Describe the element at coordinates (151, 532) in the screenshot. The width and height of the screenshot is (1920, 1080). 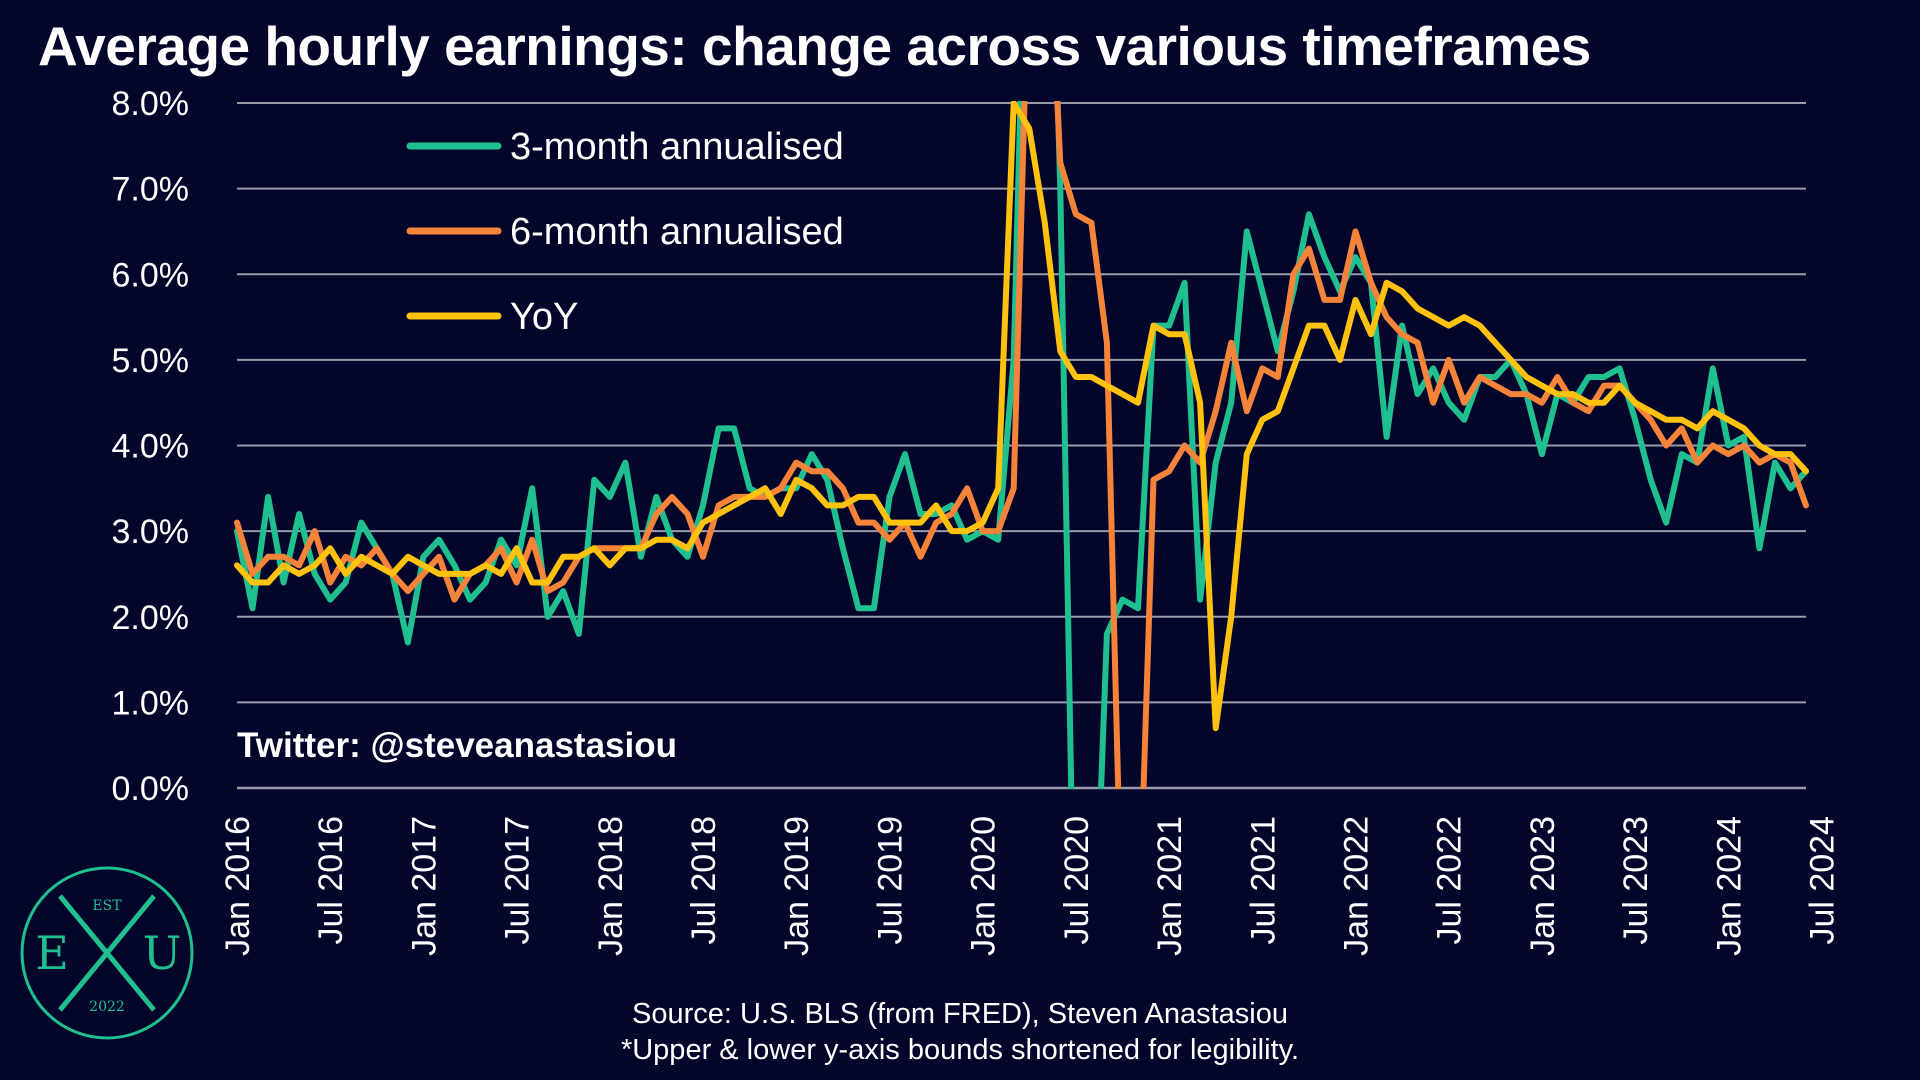
I see `y-tick-label: 3.0%` at that location.